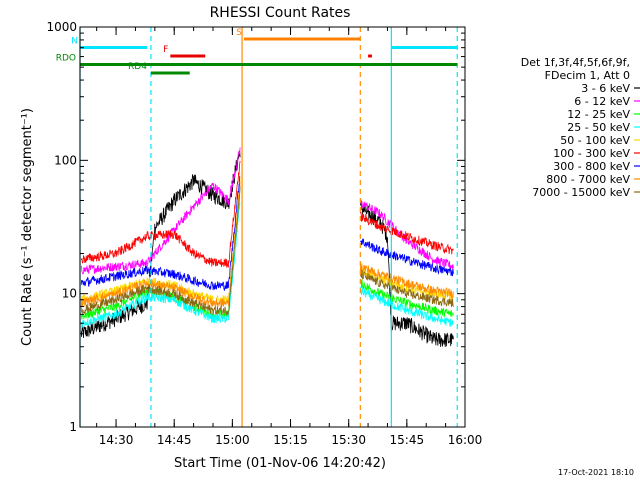 The image size is (640, 480). What do you see at coordinates (73, 427) in the screenshot?
I see `y-tick-label: 1` at bounding box center [73, 427].